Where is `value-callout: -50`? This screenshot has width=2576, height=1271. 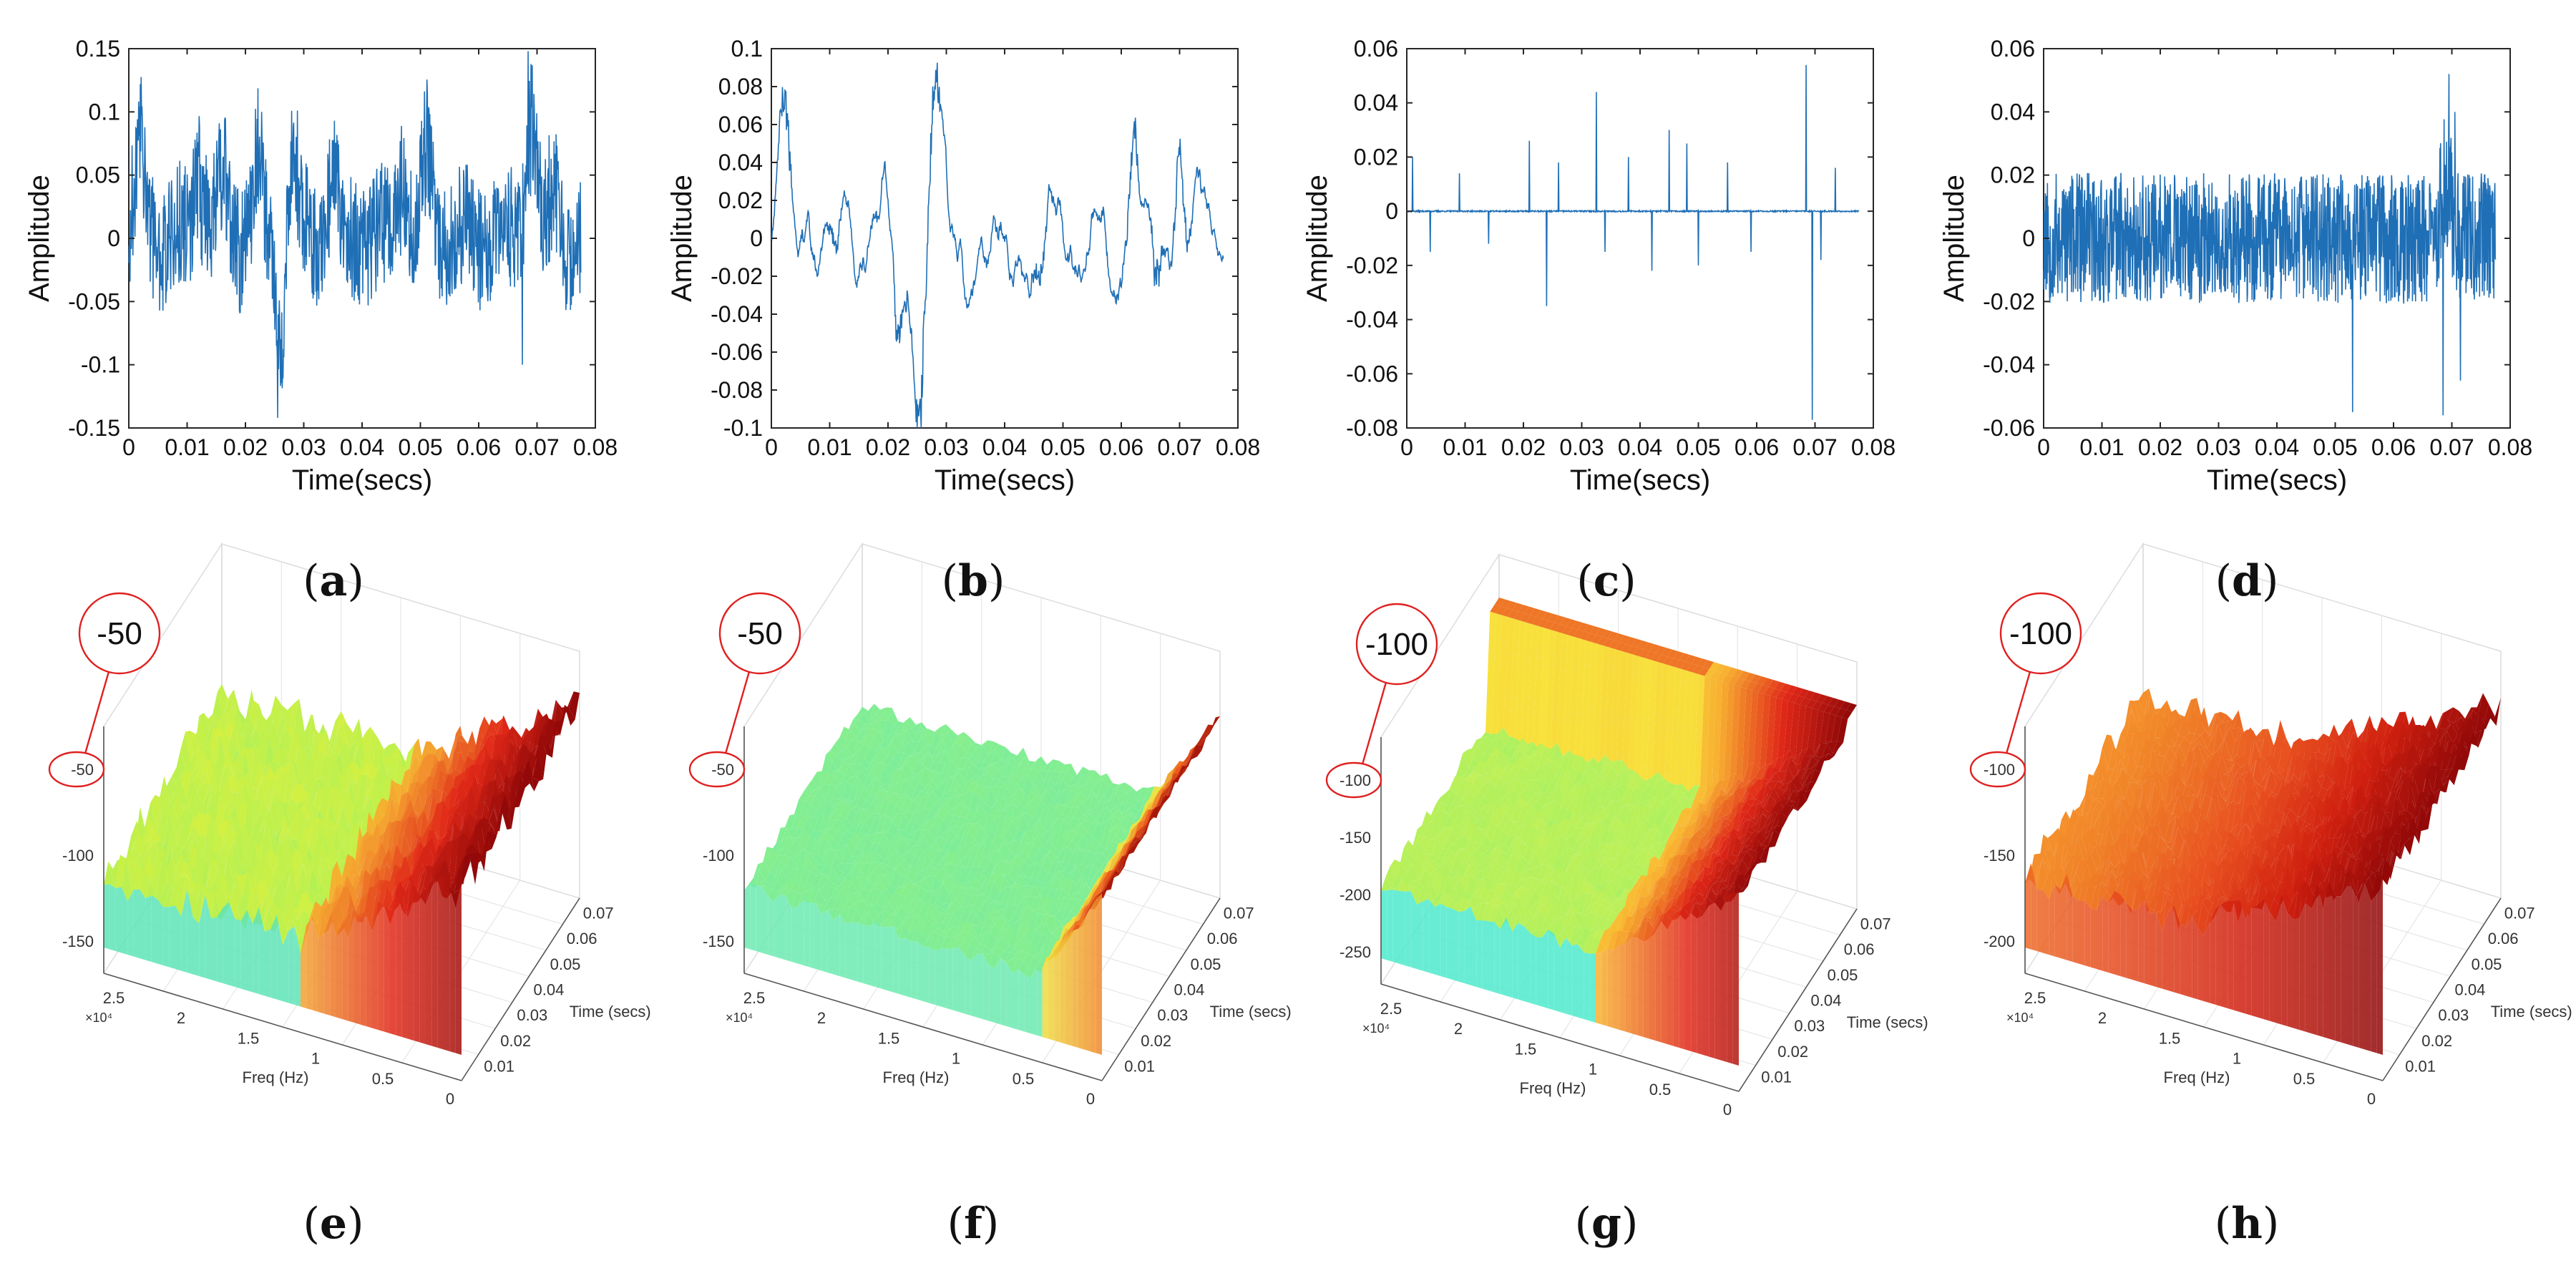
value-callout: -50 is located at coordinates (104, 690).